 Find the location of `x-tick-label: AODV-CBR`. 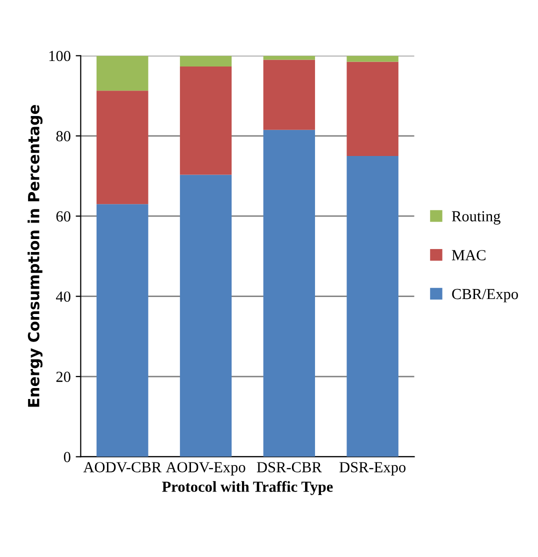

x-tick-label: AODV-CBR is located at coordinates (122, 467).